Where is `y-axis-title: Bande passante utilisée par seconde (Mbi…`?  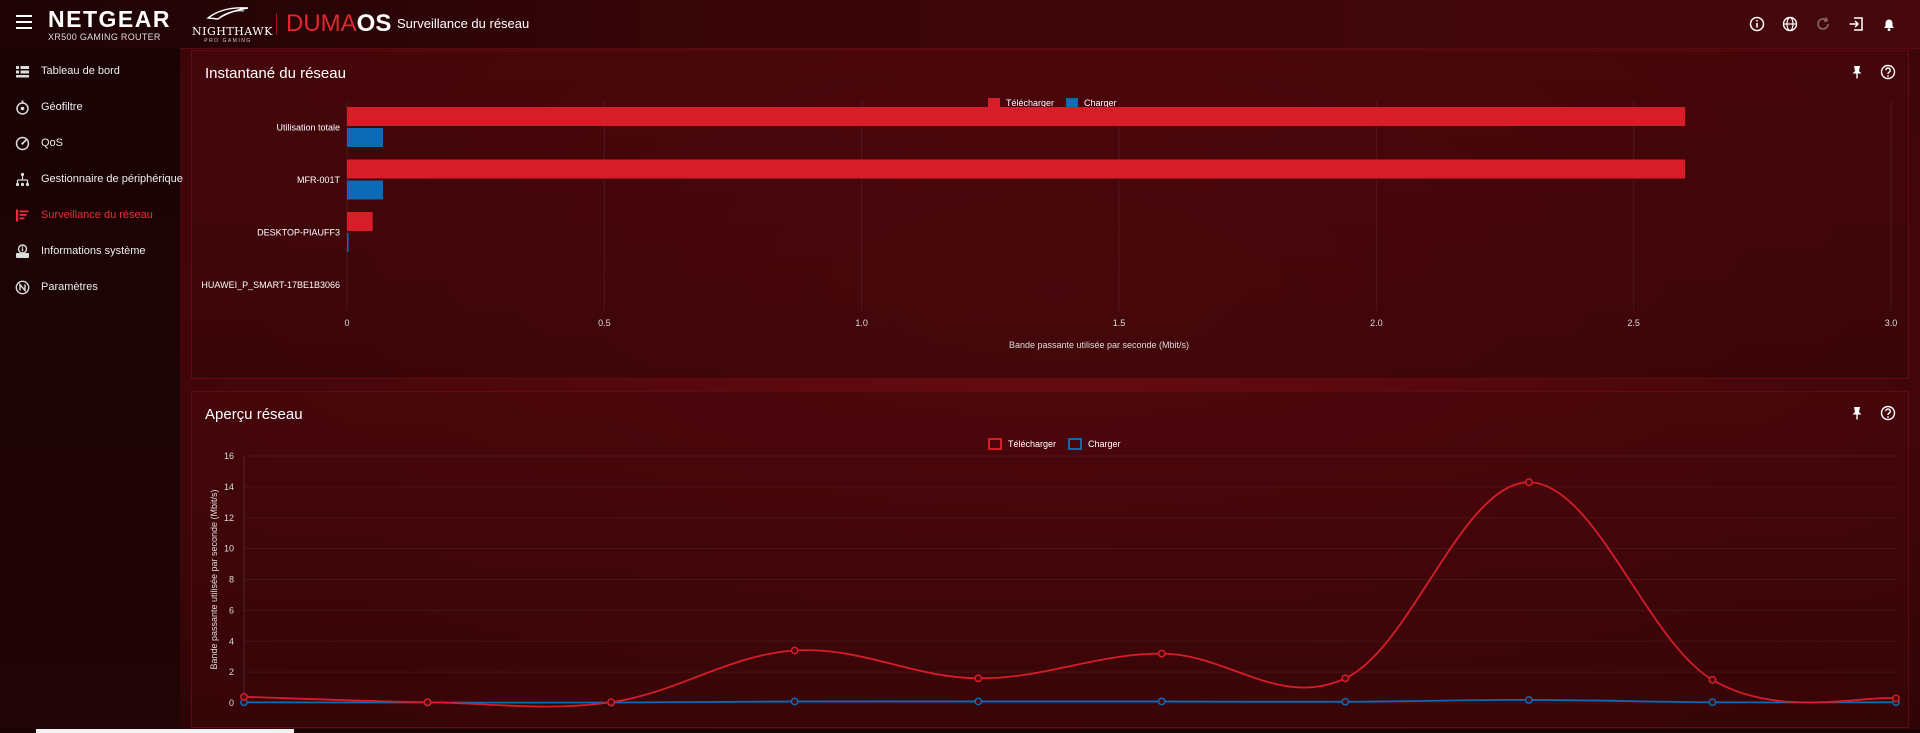
y-axis-title: Bande passante utilisée par seconde (Mbi… is located at coordinates (214, 579).